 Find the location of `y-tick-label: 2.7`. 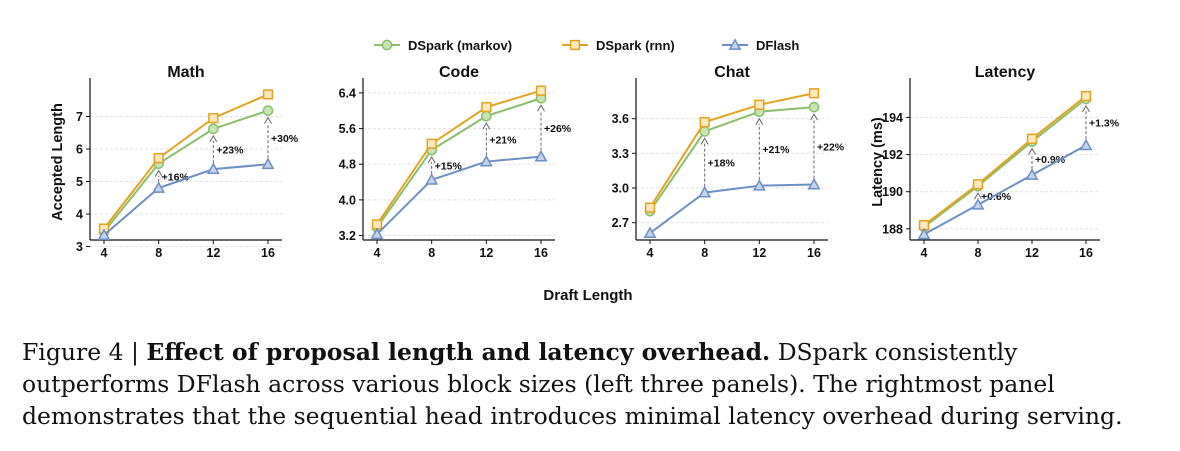

y-tick-label: 2.7 is located at coordinates (620, 223).